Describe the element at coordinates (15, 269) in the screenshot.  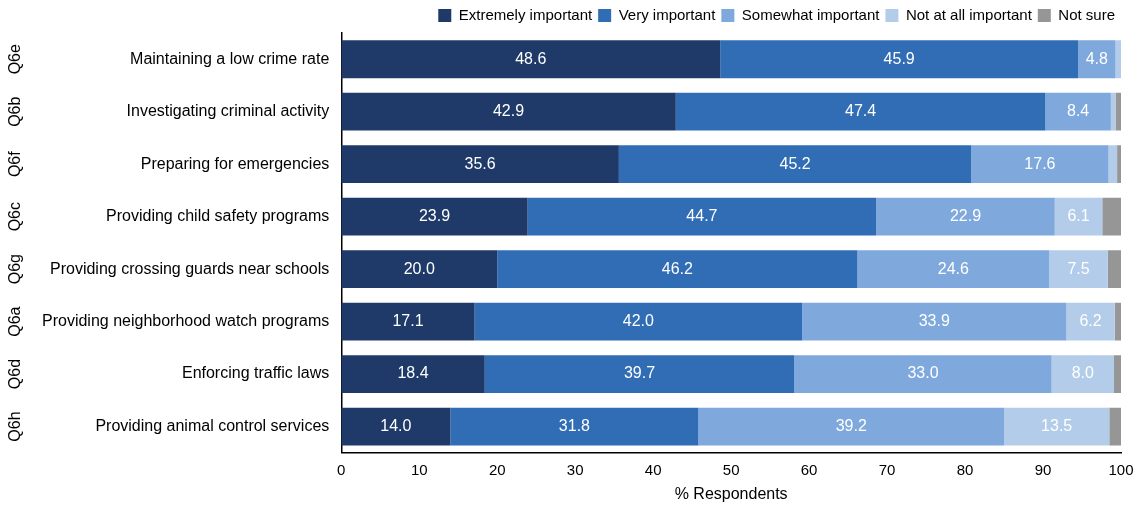
I see `text: Q6g` at that location.